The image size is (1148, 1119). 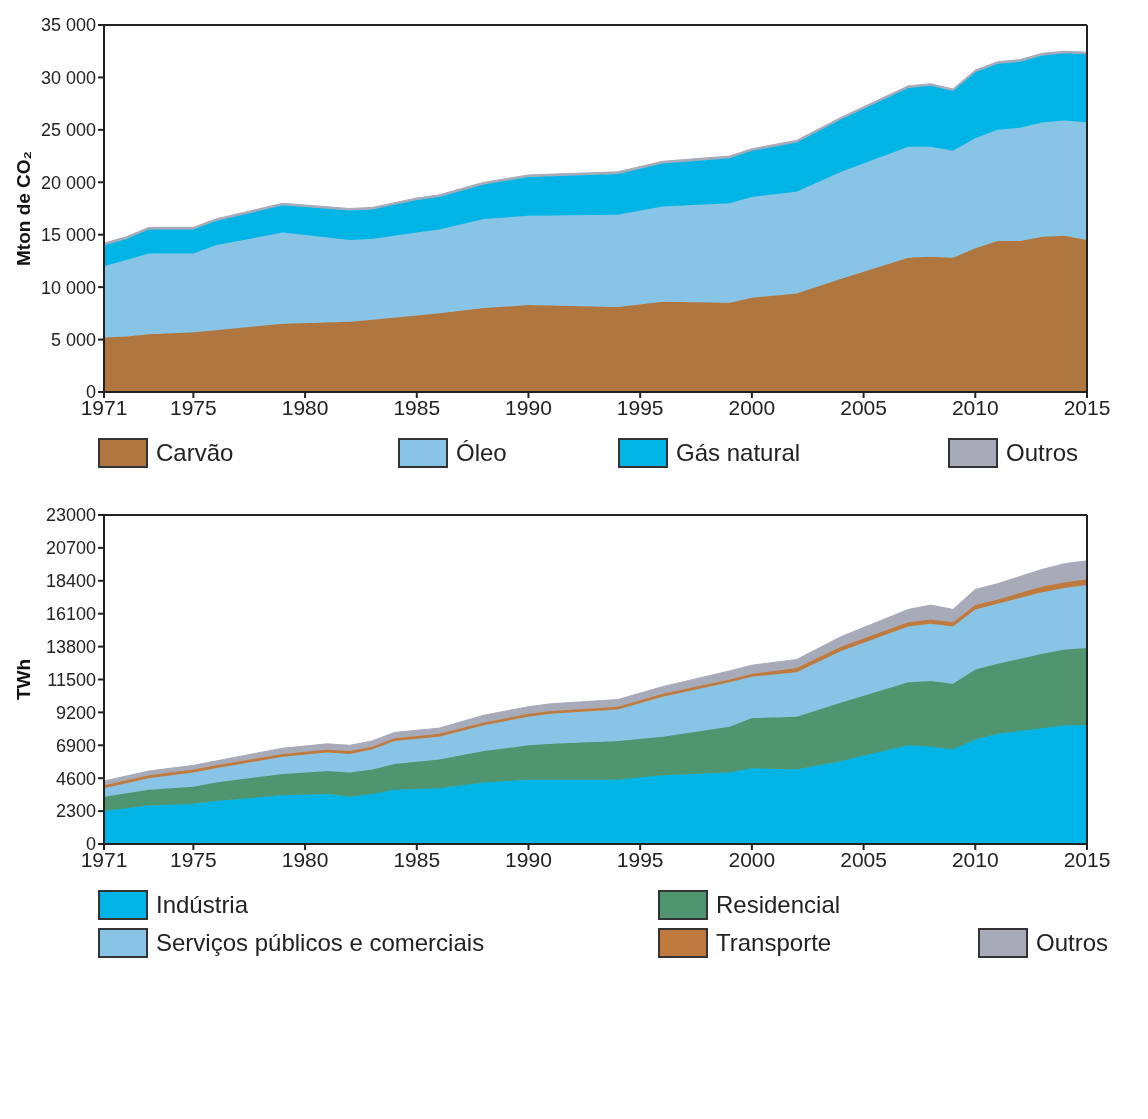 What do you see at coordinates (70, 515) in the screenshot?
I see `y-tick-label: 23000` at bounding box center [70, 515].